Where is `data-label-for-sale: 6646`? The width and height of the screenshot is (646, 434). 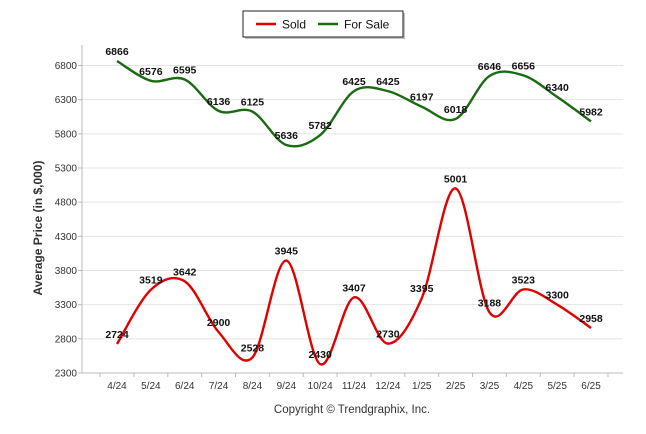 data-label-for-sale: 6646 is located at coordinates (490, 67).